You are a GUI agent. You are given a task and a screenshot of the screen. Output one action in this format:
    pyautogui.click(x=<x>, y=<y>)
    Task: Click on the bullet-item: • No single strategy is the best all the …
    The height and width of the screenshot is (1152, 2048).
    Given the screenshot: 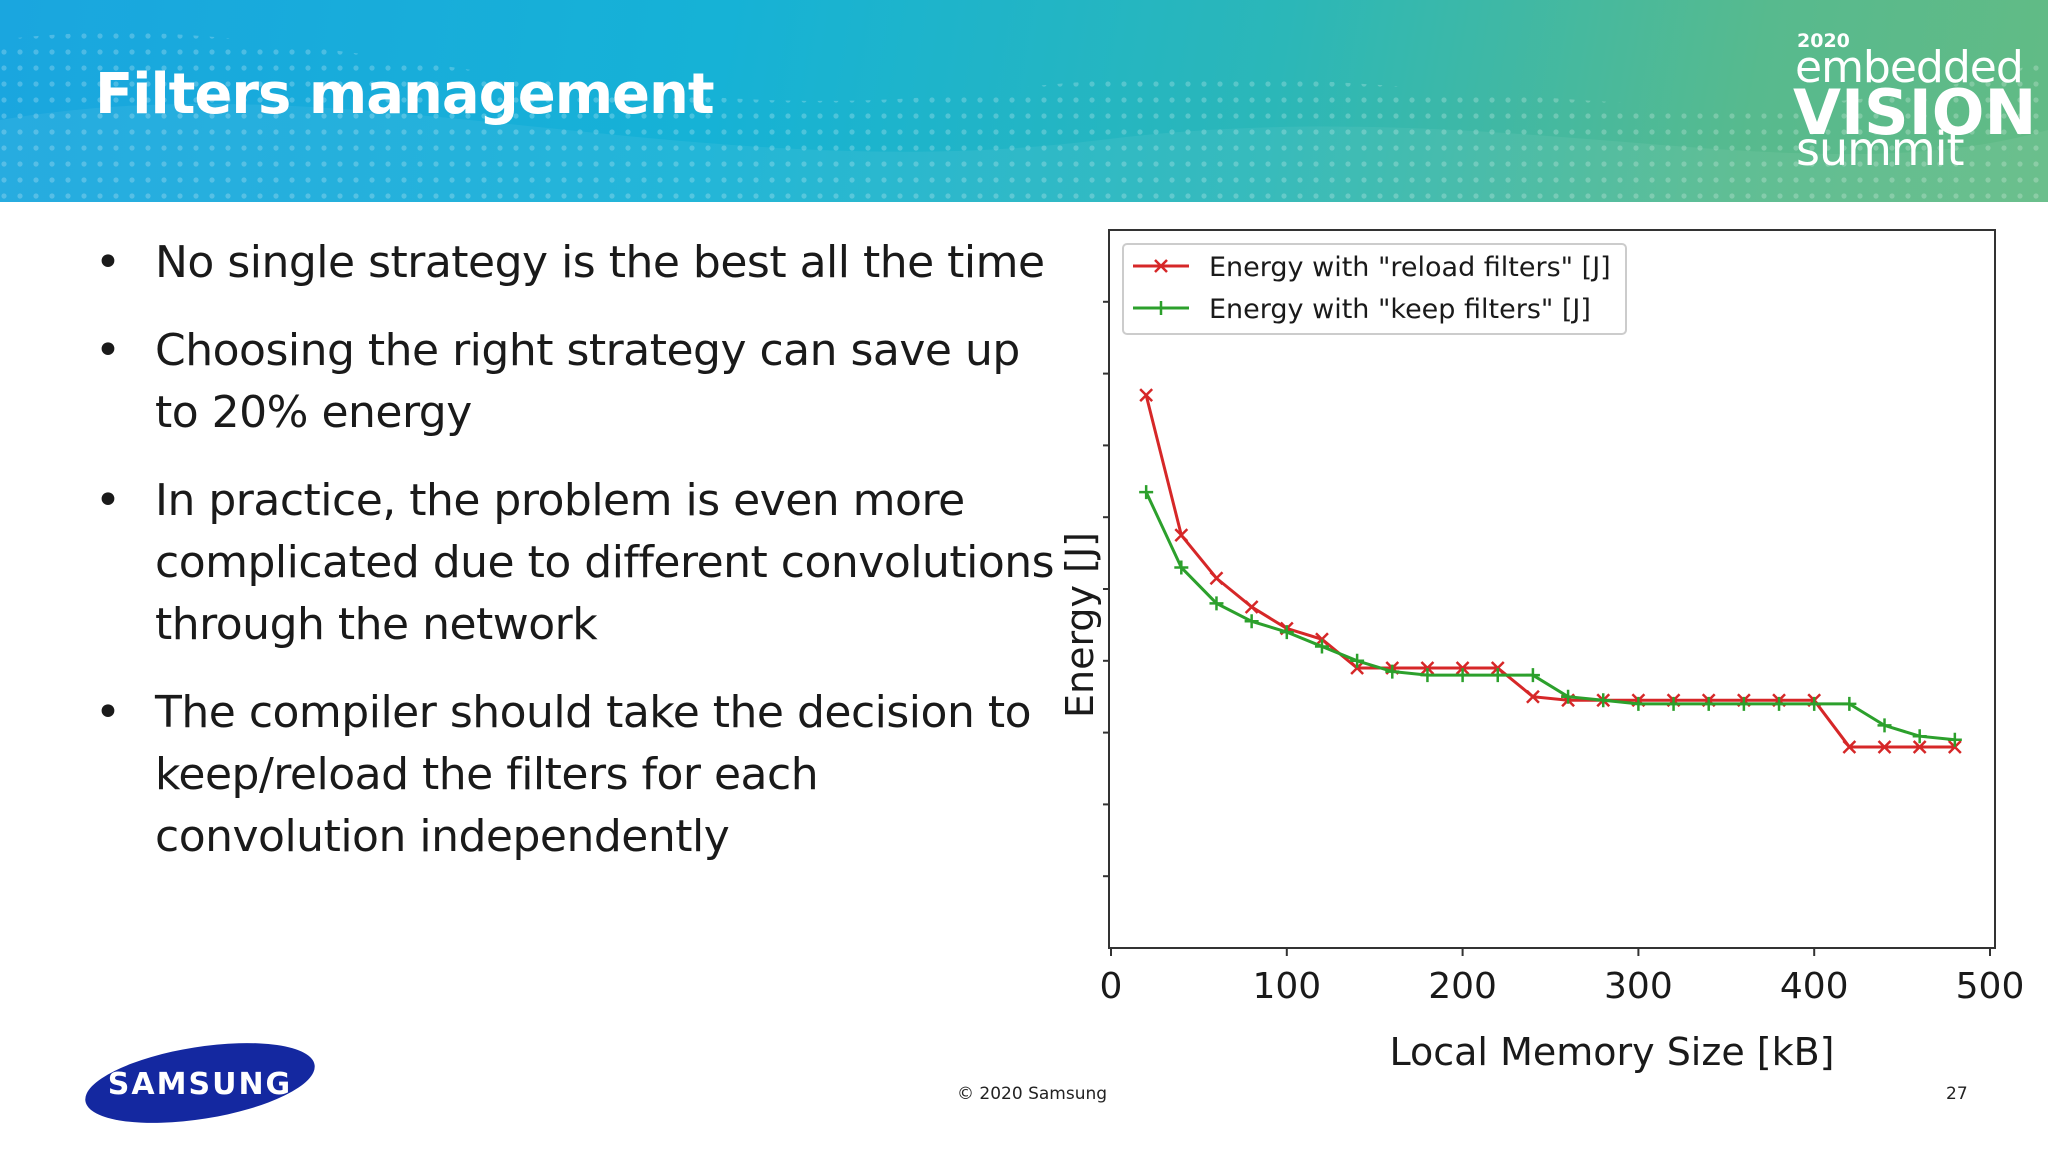 What is the action you would take?
    pyautogui.click(x=575, y=263)
    